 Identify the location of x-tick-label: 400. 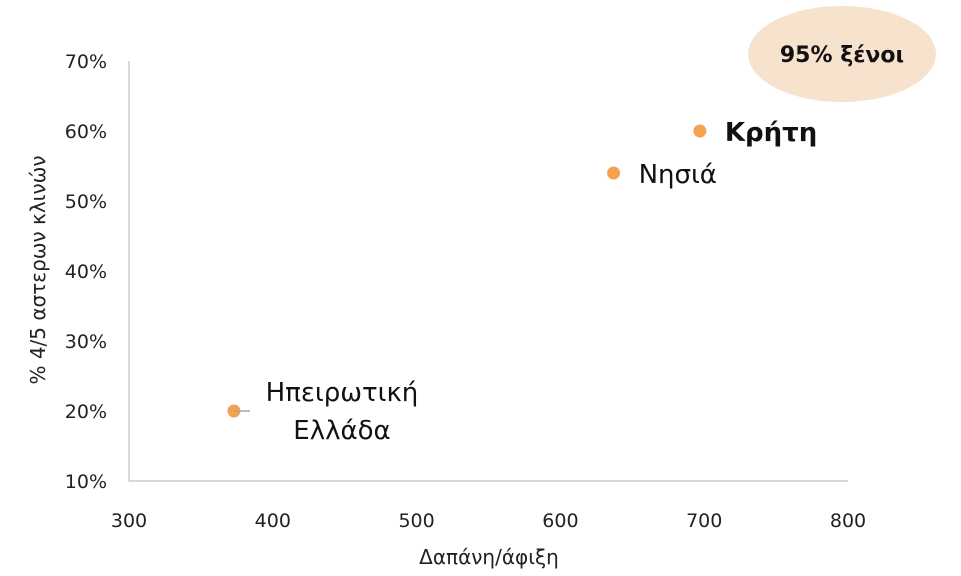
(273, 521).